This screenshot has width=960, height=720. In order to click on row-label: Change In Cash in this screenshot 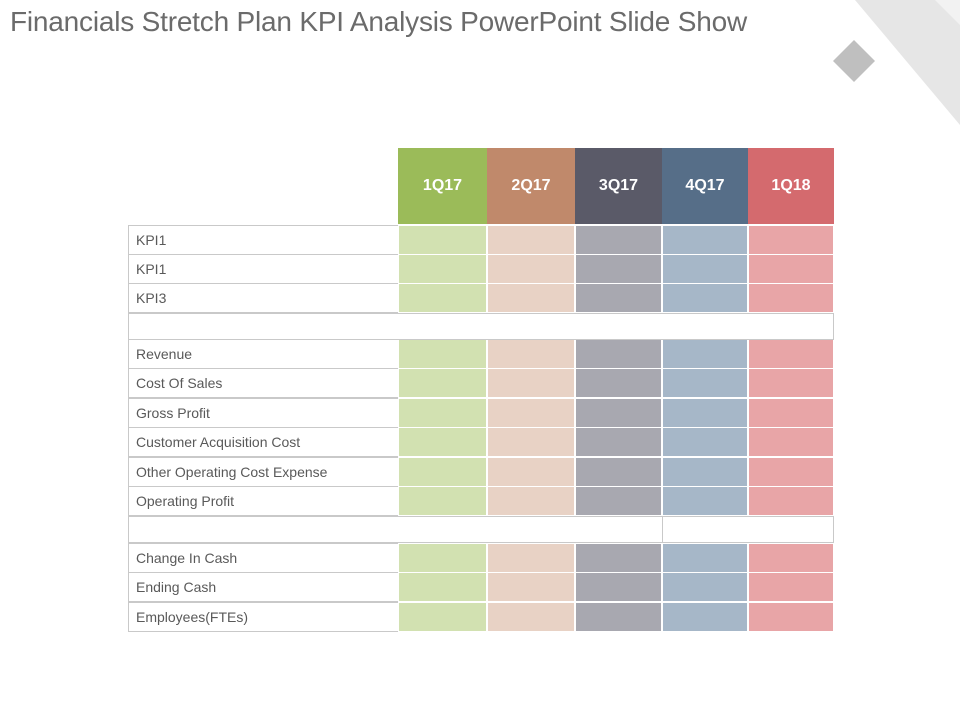, I will do `click(263, 558)`.